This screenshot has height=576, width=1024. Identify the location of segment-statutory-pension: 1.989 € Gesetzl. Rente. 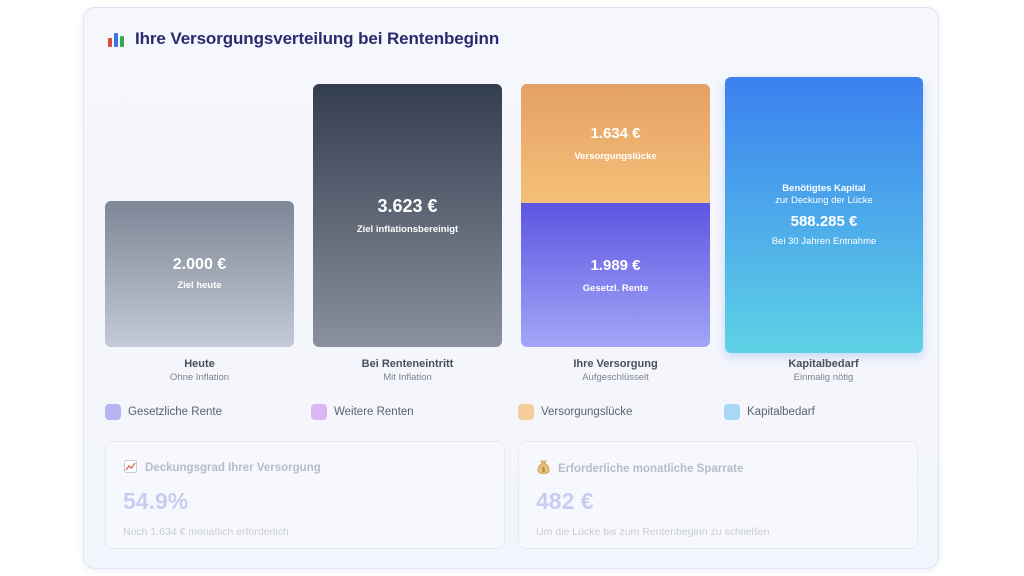
(615, 275).